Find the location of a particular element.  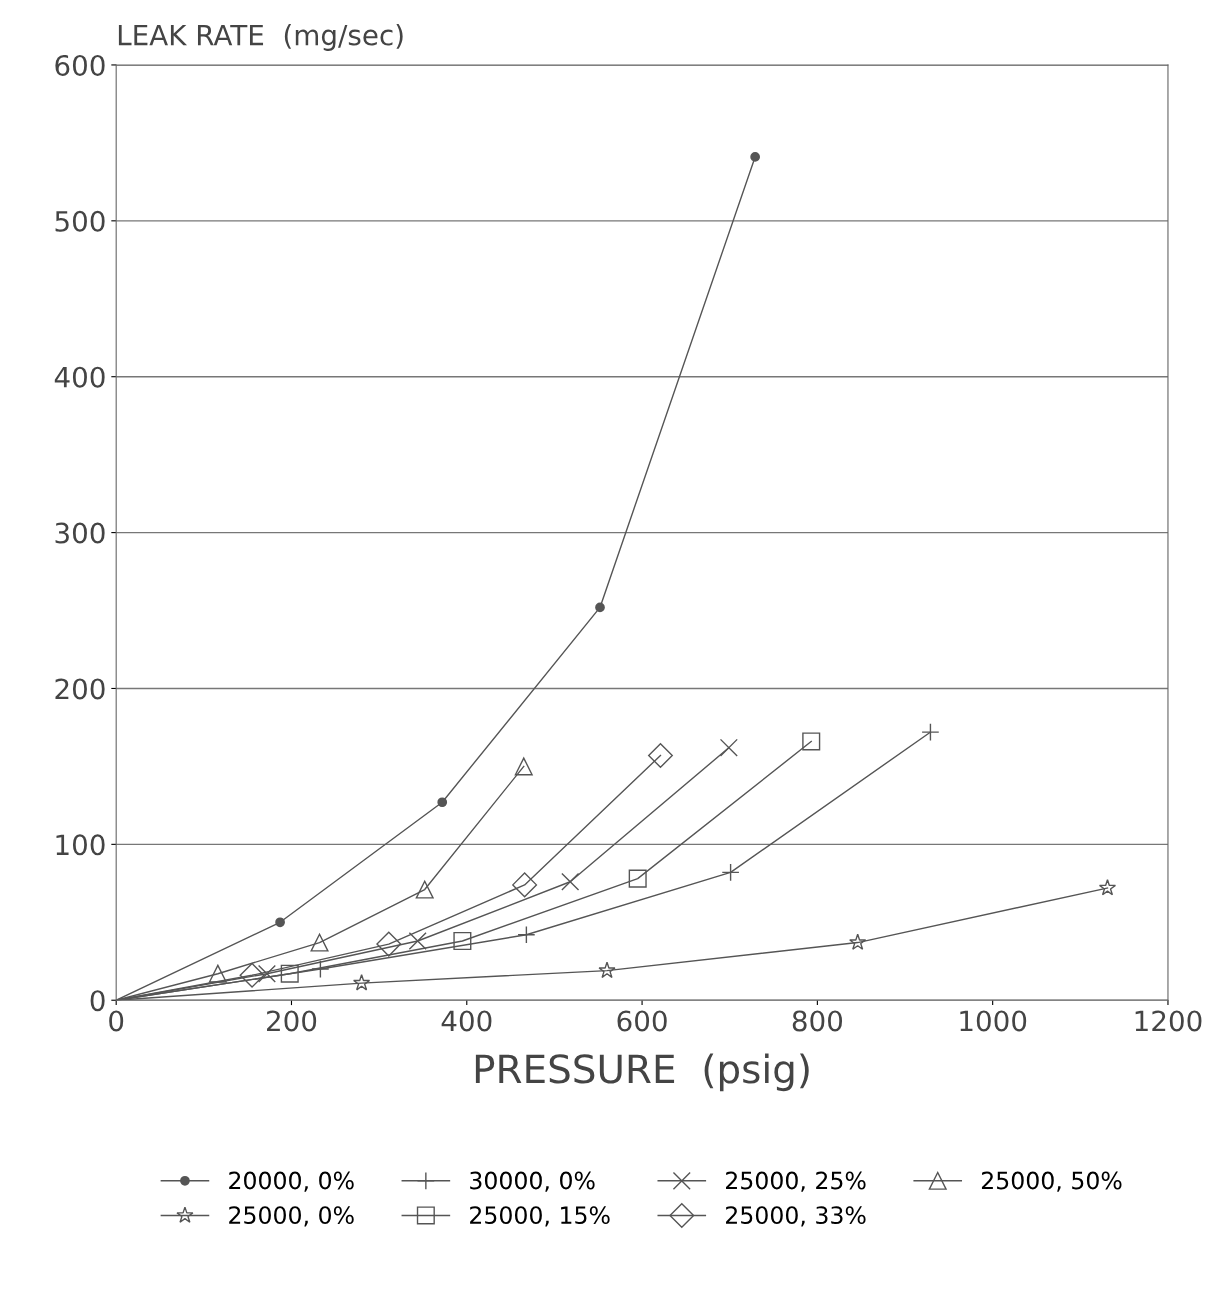

legend-label: 25000, 33% is located at coordinates (796, 1216).